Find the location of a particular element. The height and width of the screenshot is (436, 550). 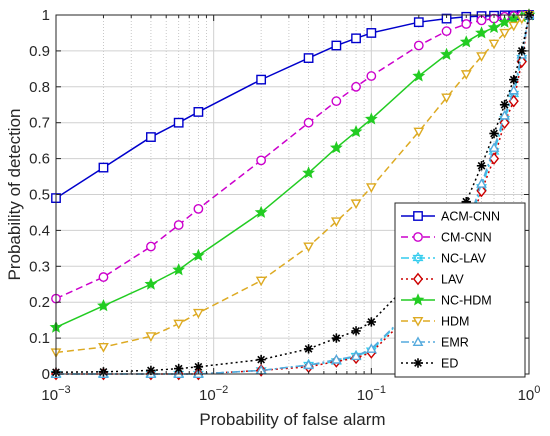

x-tick-label: 10⁰ is located at coordinates (529, 394).